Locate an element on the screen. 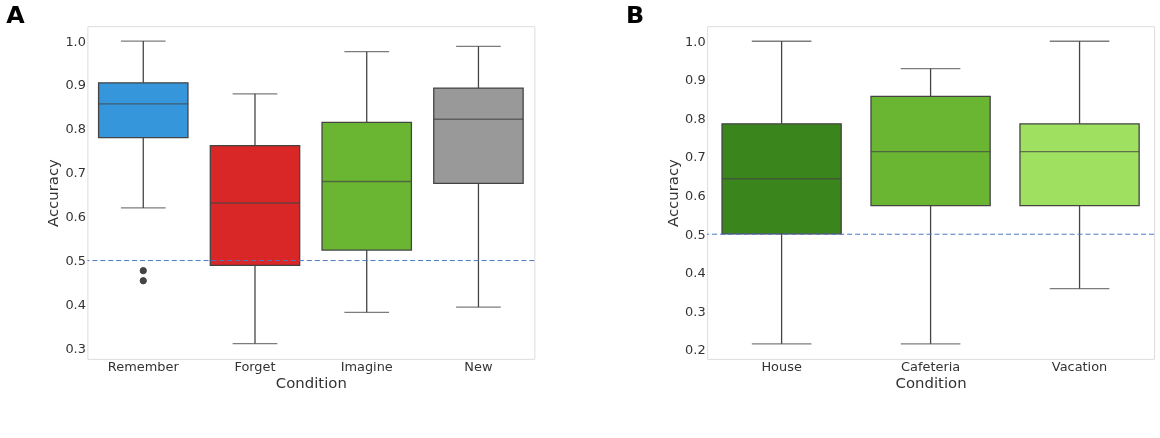 The width and height of the screenshot is (1160, 438). x-tick-label: Cafeteria is located at coordinates (930, 367).